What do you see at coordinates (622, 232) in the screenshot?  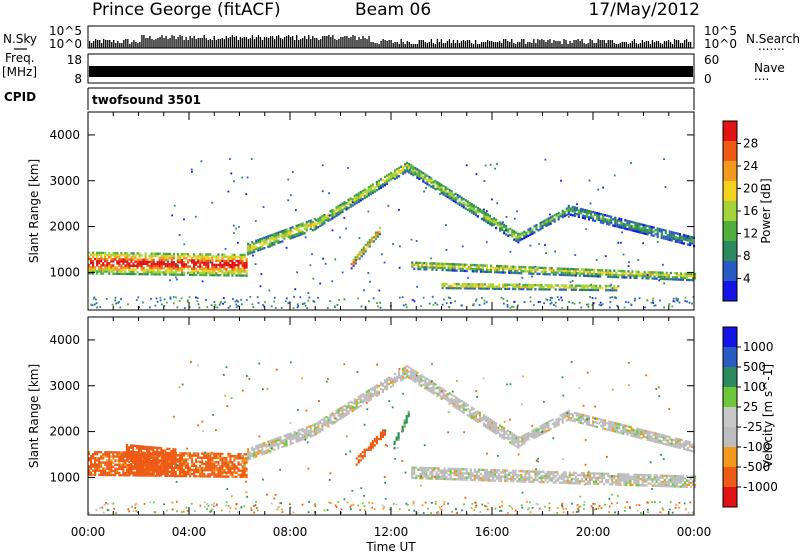 I see `power-isolated-cell` at bounding box center [622, 232].